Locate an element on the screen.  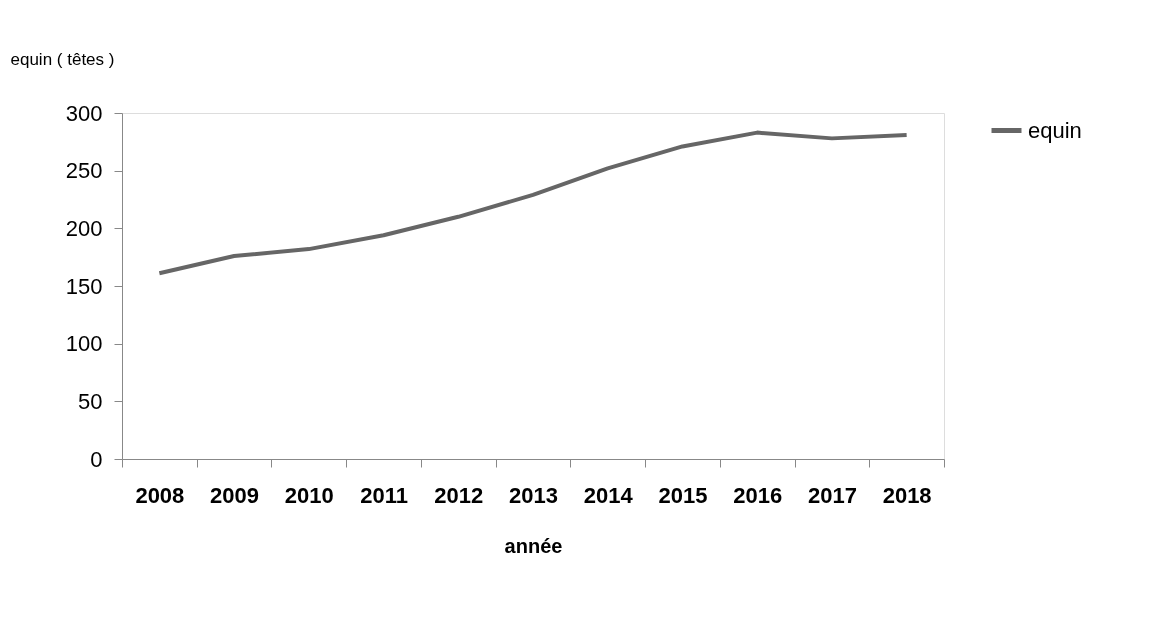
x-tick-label: 2011 is located at coordinates (384, 495).